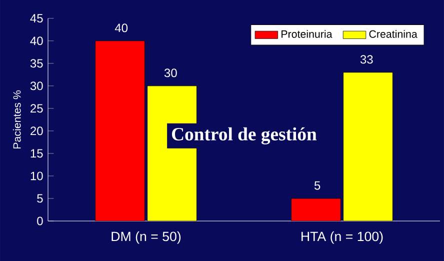 This screenshot has width=444, height=261. What do you see at coordinates (146, 237) in the screenshot?
I see `x-tick-label: DM (n = 50)` at bounding box center [146, 237].